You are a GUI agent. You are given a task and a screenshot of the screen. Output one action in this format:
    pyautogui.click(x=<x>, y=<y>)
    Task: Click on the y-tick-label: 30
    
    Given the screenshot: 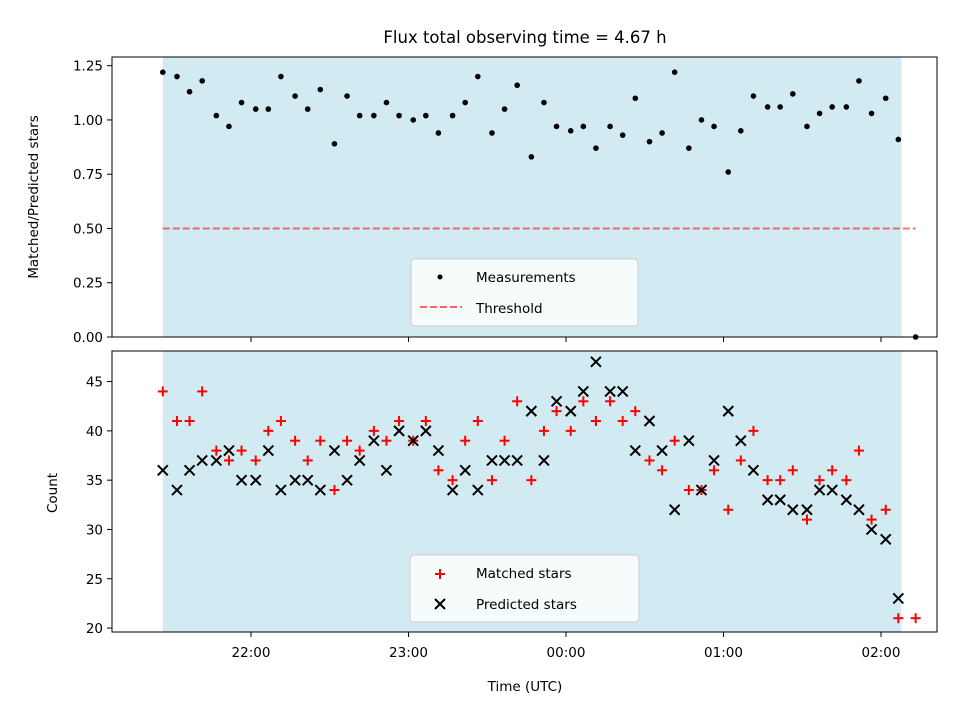 What is the action you would take?
    pyautogui.click(x=94, y=530)
    